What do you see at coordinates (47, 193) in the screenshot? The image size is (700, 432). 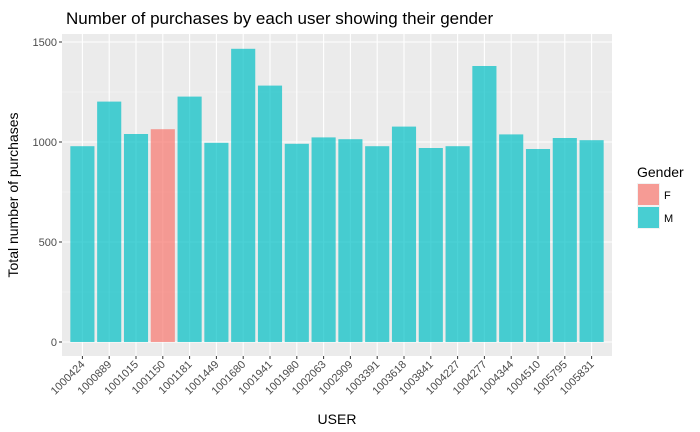 I see `y-axis: 0 500 1000 1500` at bounding box center [47, 193].